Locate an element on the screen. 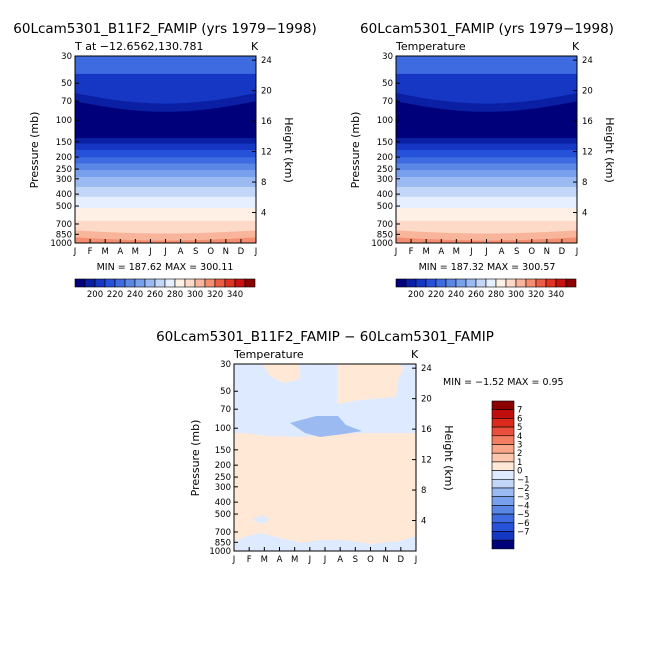 This screenshot has height=659, width=654. diff-colorbar-label: −1 is located at coordinates (523, 480).